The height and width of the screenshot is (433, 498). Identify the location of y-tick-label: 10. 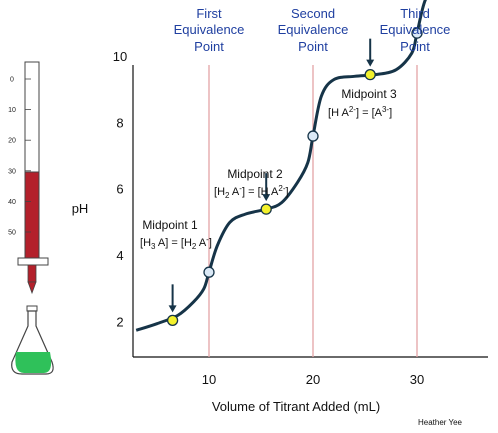
(120, 56).